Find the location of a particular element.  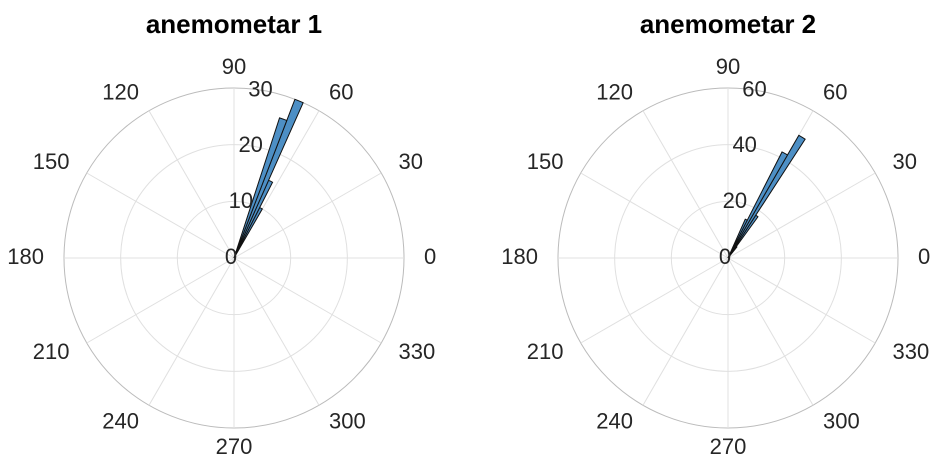

chart-title: anemometar 1 is located at coordinates (234, 24).